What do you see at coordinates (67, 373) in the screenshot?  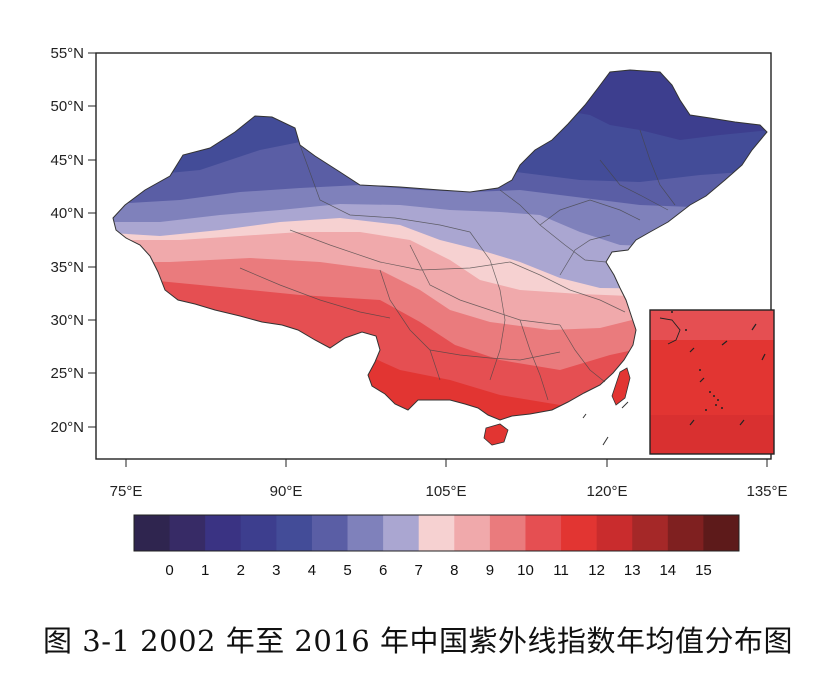 I see `lat-label: 25°N` at bounding box center [67, 373].